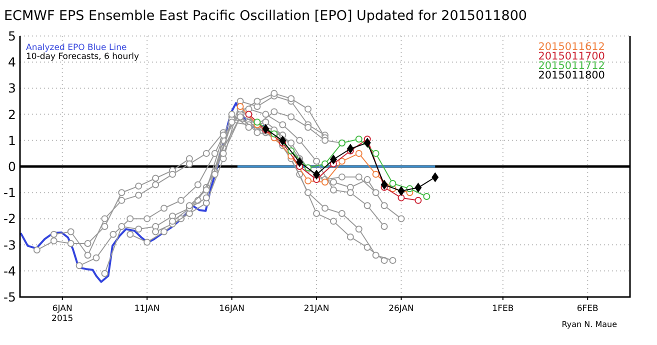 The height and width of the screenshot is (345, 657). Describe the element at coordinates (231, 309) in the screenshot. I see `x-tick-label: 16JAN` at that location.